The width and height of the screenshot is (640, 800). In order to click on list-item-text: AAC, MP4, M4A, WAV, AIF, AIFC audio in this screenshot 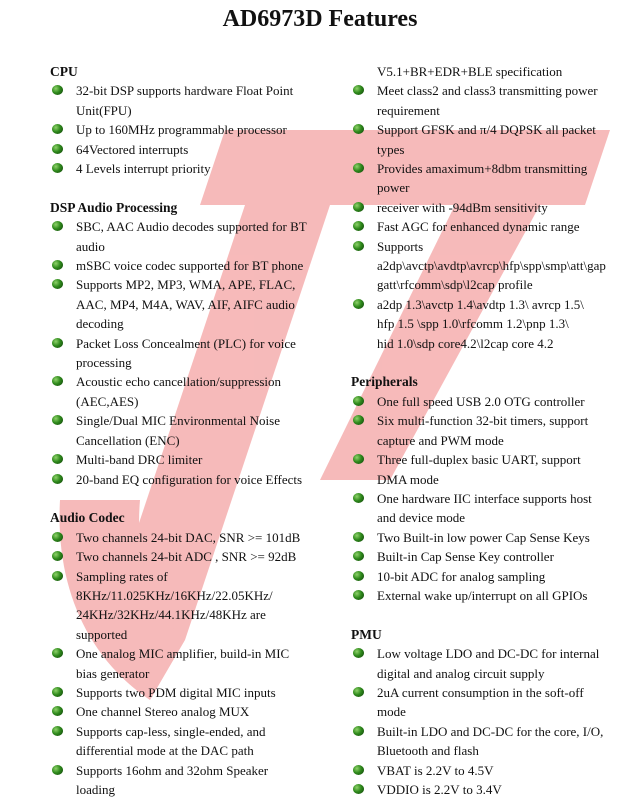, I will do `click(185, 304)`.